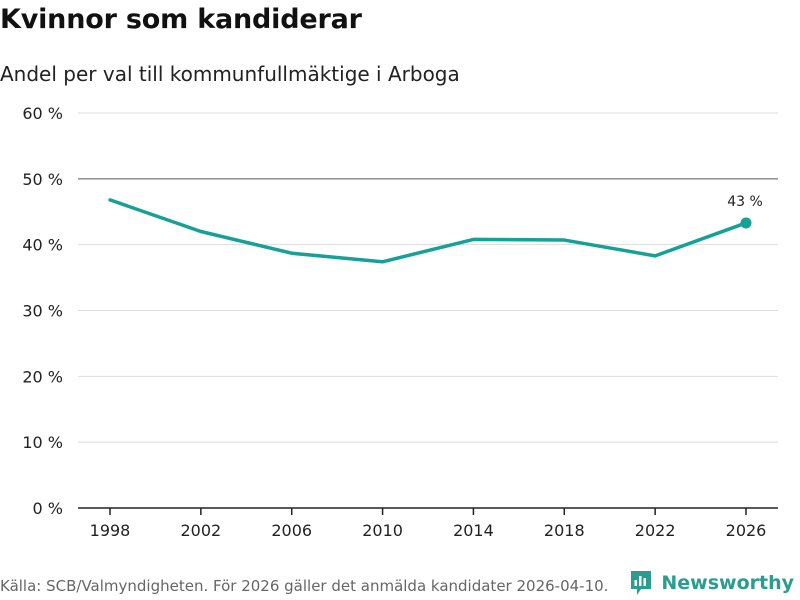 The width and height of the screenshot is (800, 600). I want to click on x-tick-label: 2006, so click(291, 530).